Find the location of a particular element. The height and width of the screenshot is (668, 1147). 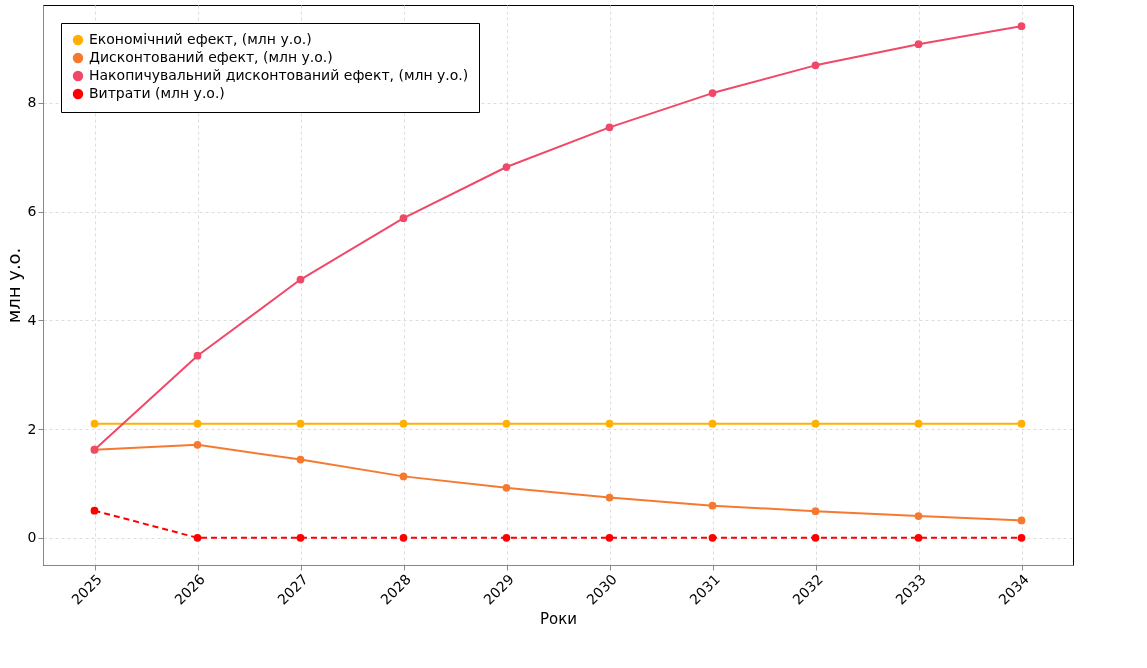

legend-label: Дисконтований ефект, (млн у.о.) is located at coordinates (211, 57).